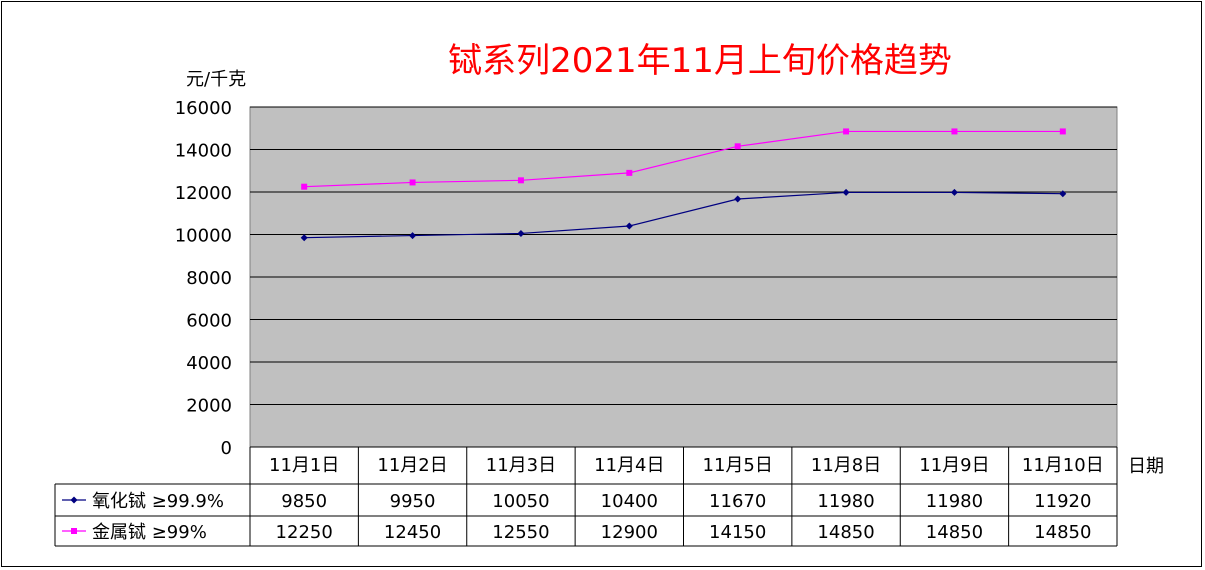 The image size is (1205, 570). I want to click on data-label: 9950, so click(413, 501).